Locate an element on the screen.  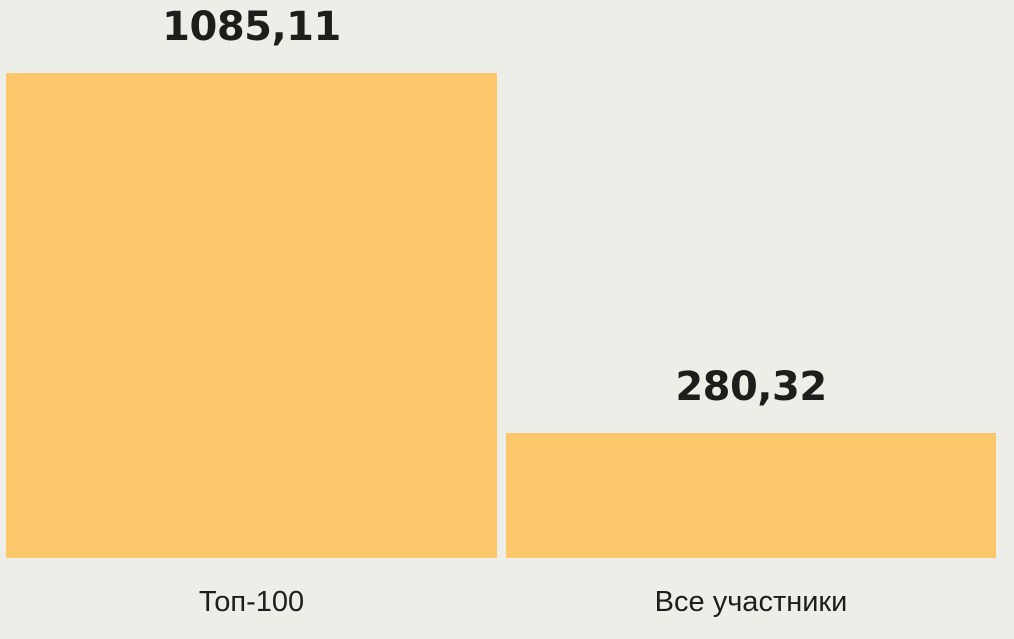
category-label-all-participants: Все участники is located at coordinates (751, 602).